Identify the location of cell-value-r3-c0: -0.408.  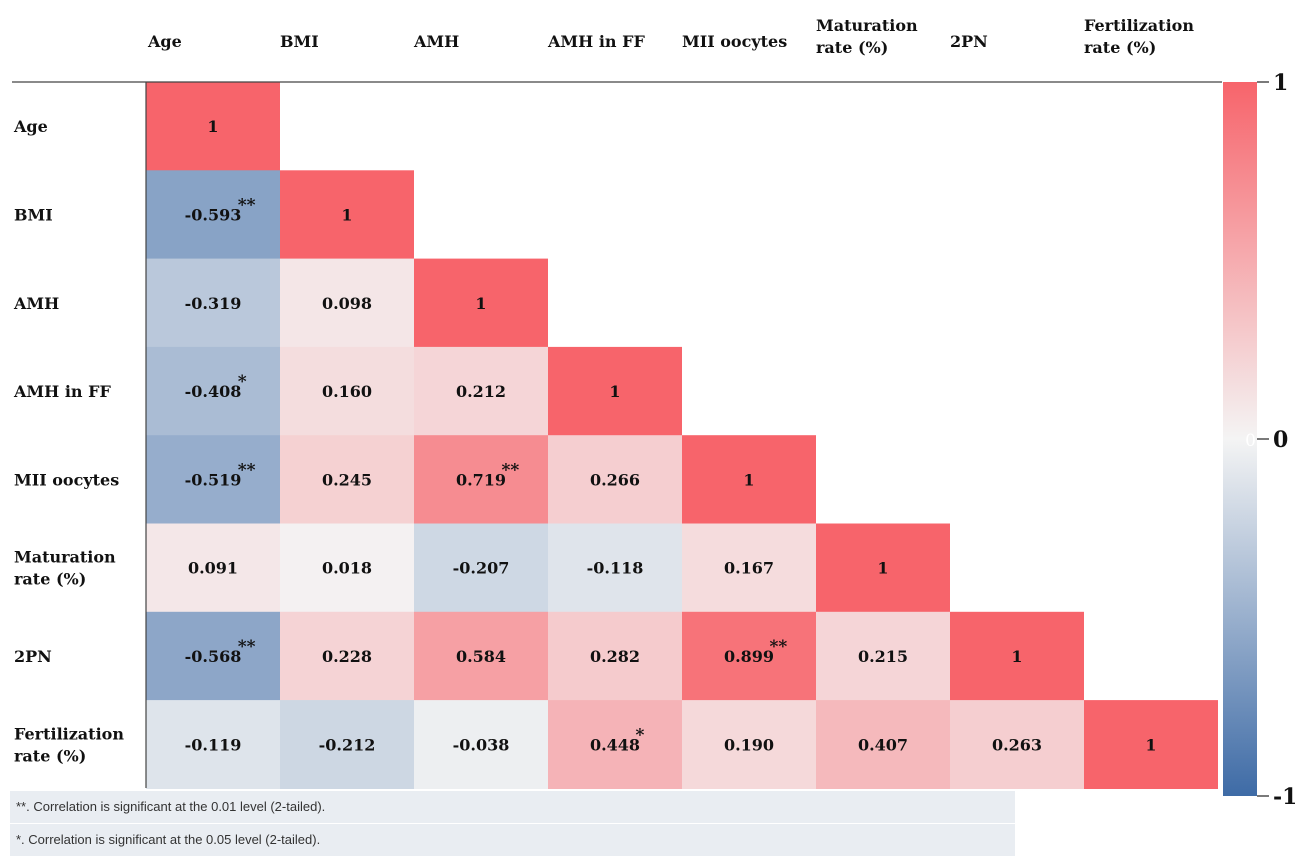
(213, 391).